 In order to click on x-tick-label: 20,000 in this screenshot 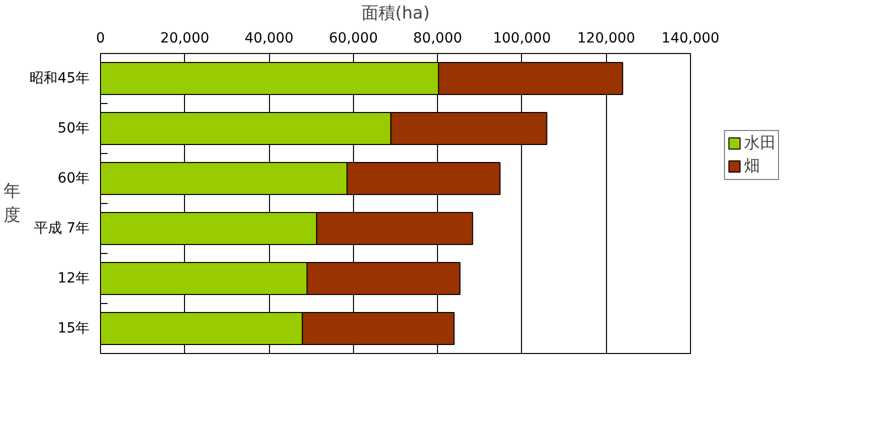, I will do `click(185, 38)`.